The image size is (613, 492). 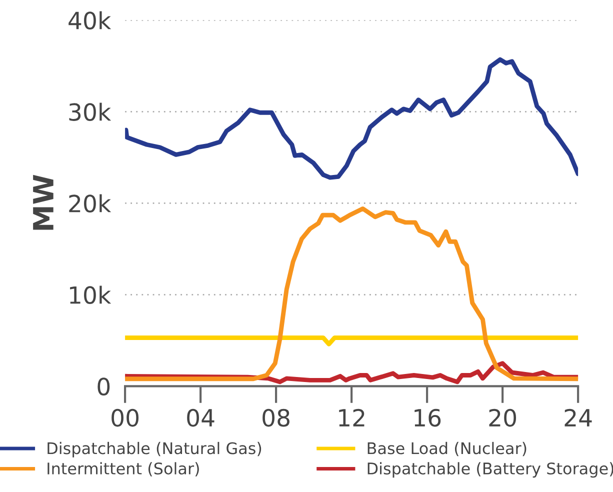 I want to click on legend-label: Intermittent (Solar), so click(x=123, y=469).